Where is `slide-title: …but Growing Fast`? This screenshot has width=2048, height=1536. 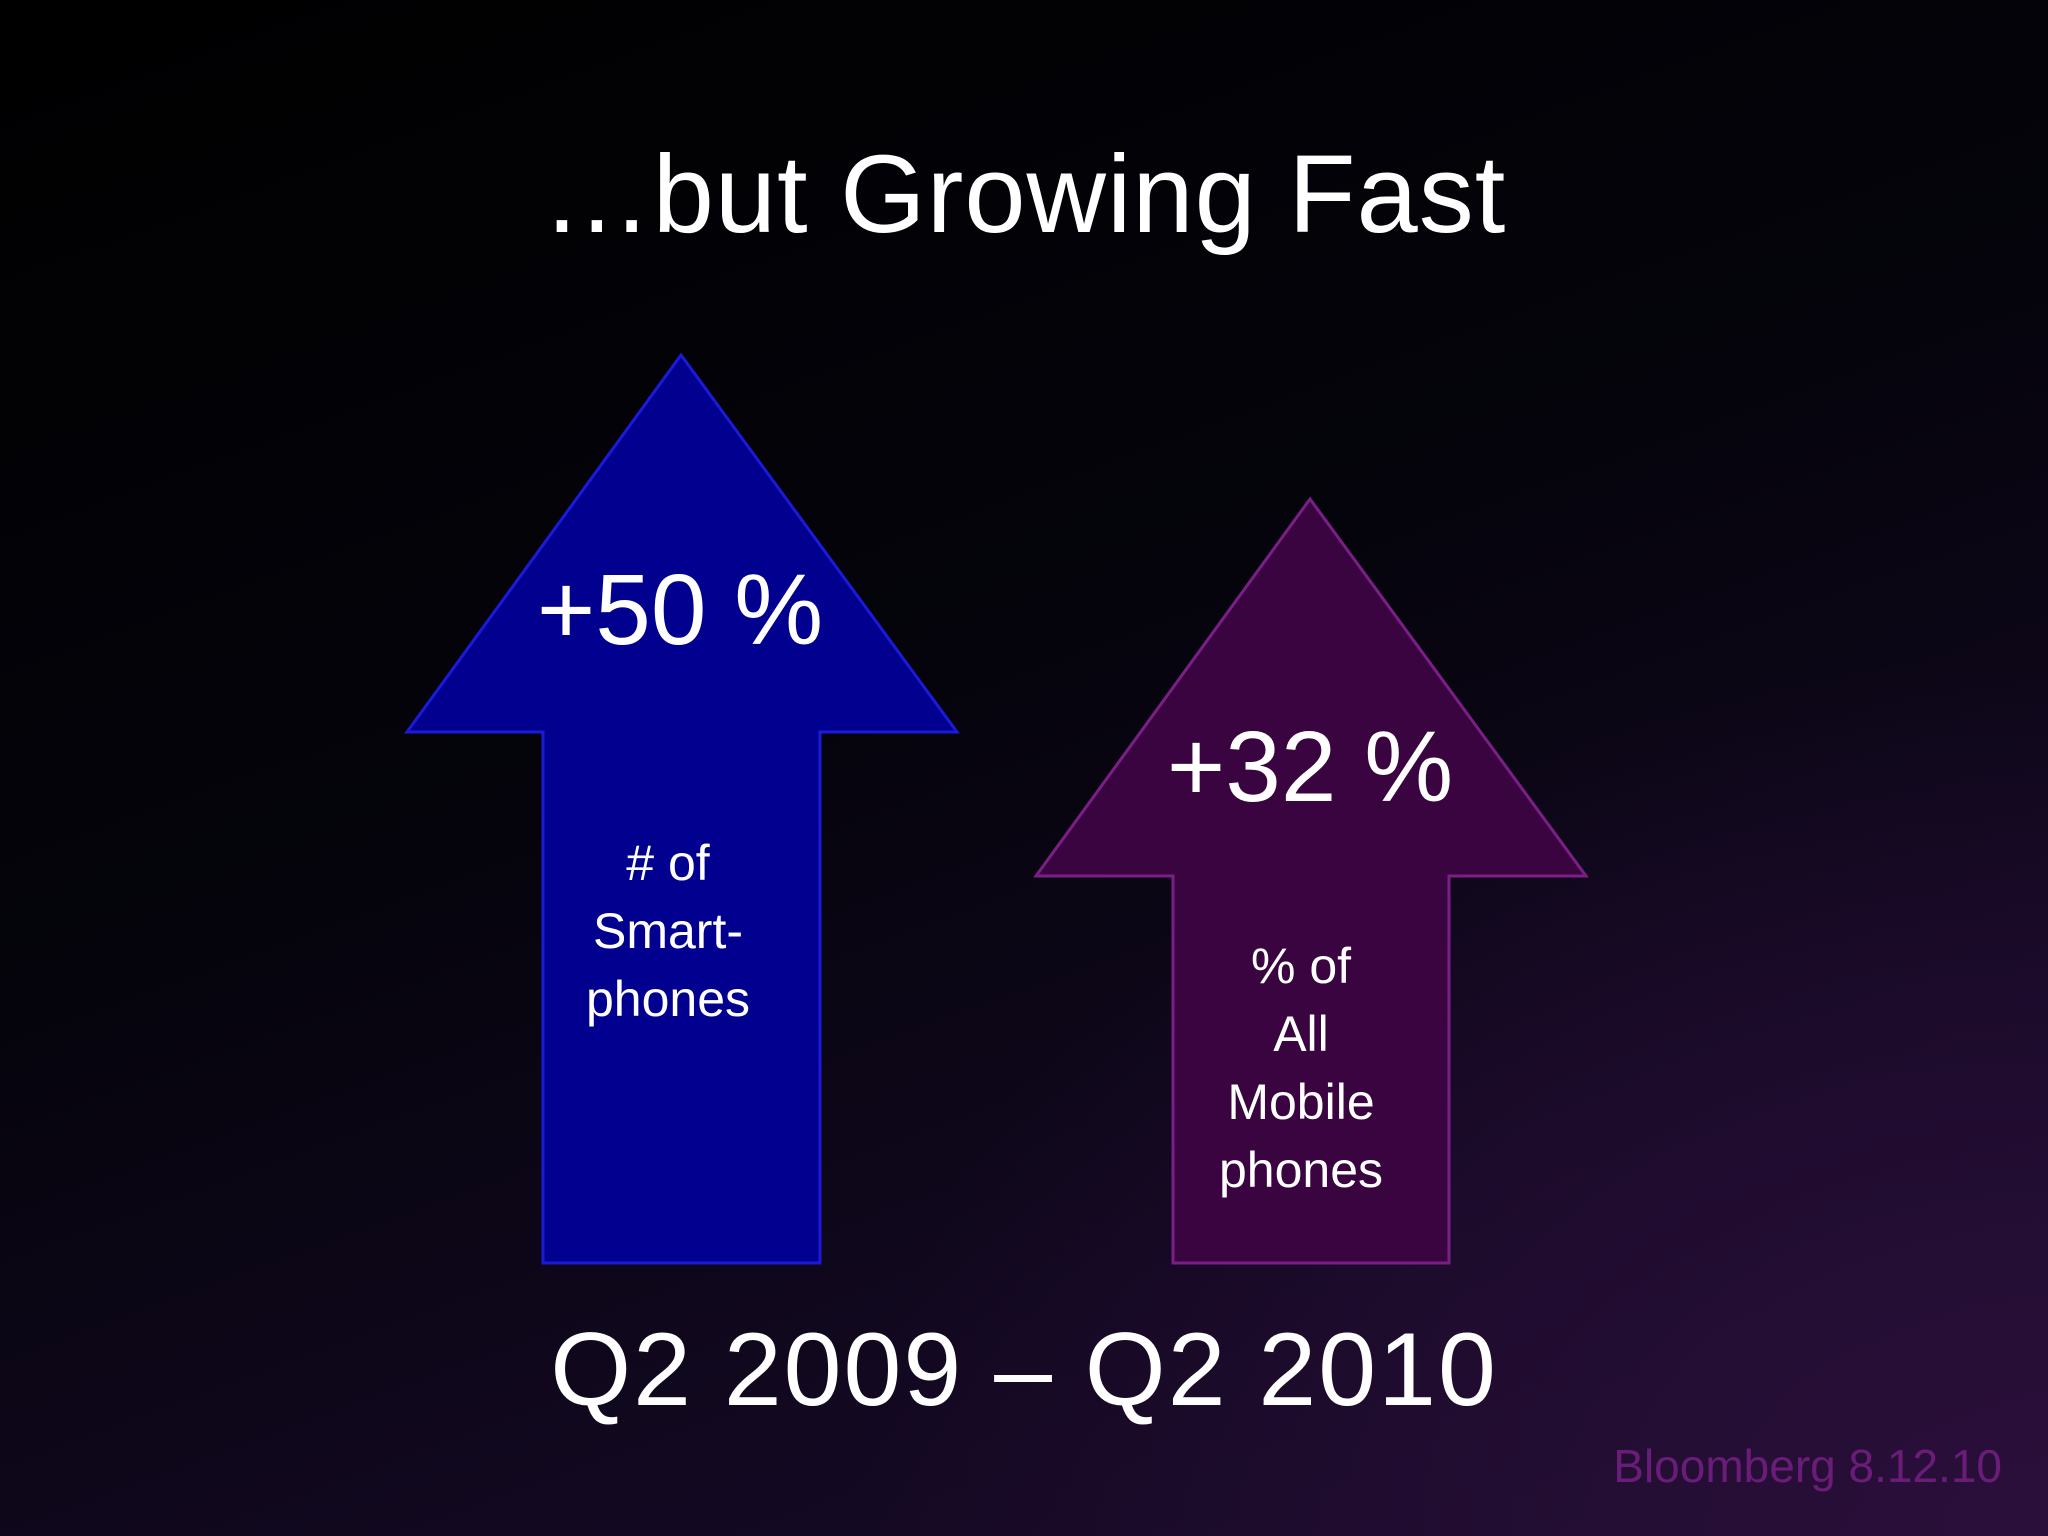 slide-title: …but Growing Fast is located at coordinates (1024, 194).